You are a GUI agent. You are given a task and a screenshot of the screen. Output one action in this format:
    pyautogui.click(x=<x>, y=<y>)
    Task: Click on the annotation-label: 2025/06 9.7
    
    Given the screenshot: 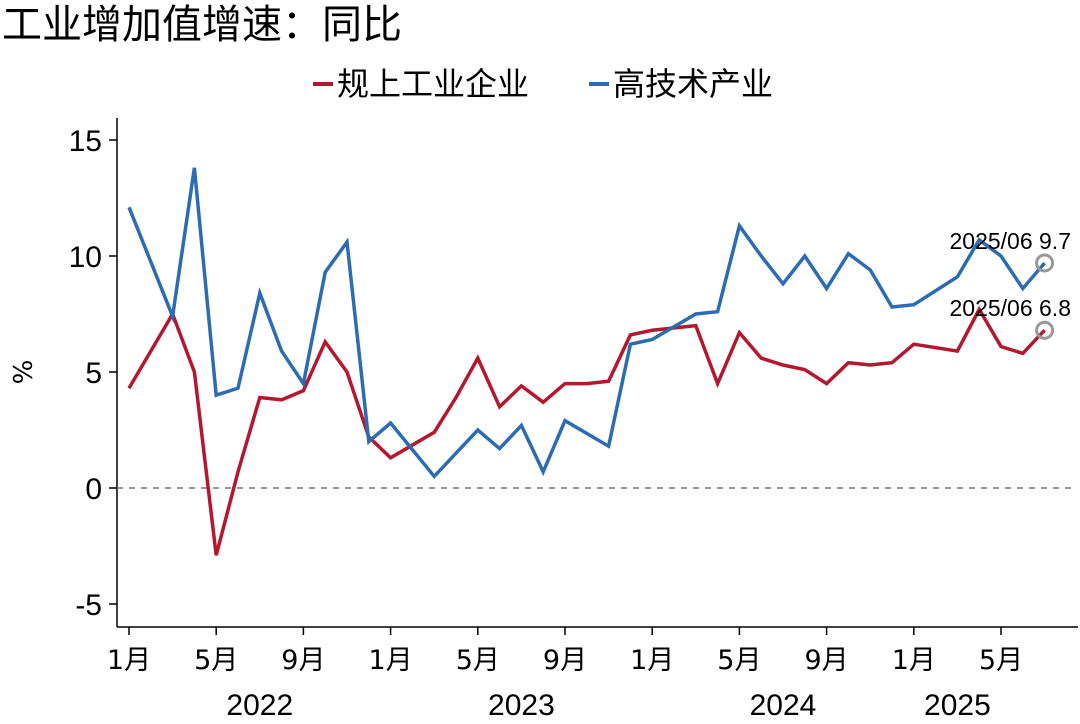 What is the action you would take?
    pyautogui.click(x=1010, y=241)
    